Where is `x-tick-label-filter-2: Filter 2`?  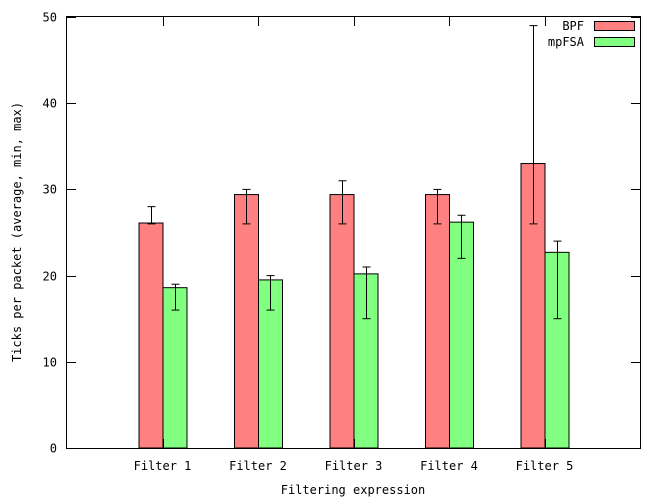
x-tick-label-filter-2: Filter 2 is located at coordinates (258, 466).